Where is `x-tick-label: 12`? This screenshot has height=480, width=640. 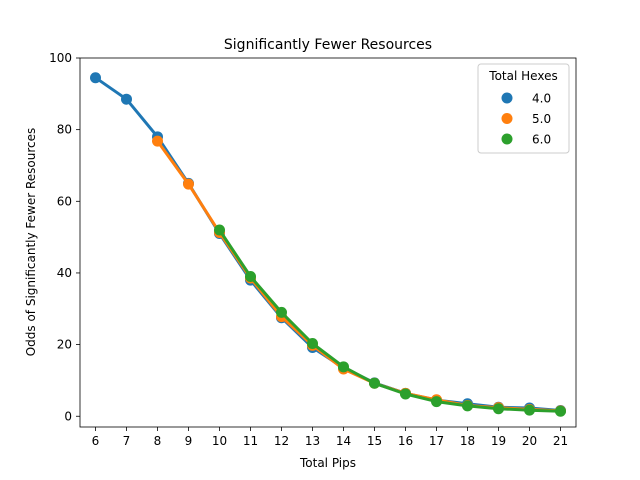 x-tick-label: 12 is located at coordinates (281, 441).